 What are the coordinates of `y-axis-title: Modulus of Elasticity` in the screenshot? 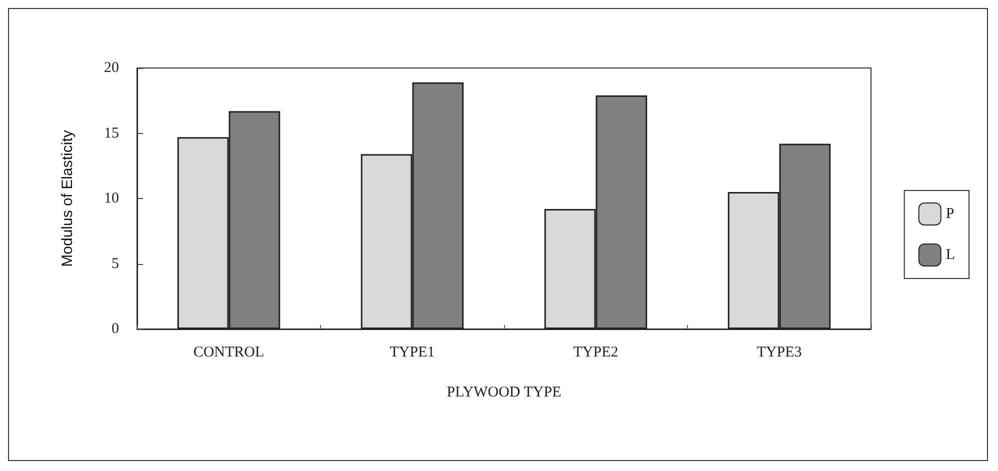 It's located at (67, 198).